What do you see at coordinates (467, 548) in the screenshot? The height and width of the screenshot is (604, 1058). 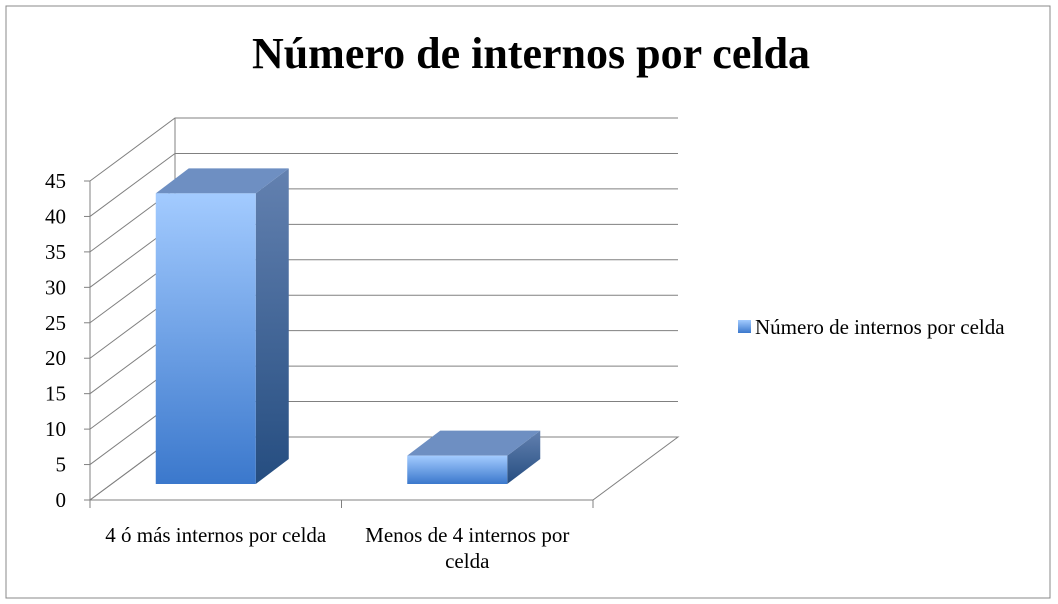 I see `x-tick-label: Menos de 4 internos por celda` at bounding box center [467, 548].